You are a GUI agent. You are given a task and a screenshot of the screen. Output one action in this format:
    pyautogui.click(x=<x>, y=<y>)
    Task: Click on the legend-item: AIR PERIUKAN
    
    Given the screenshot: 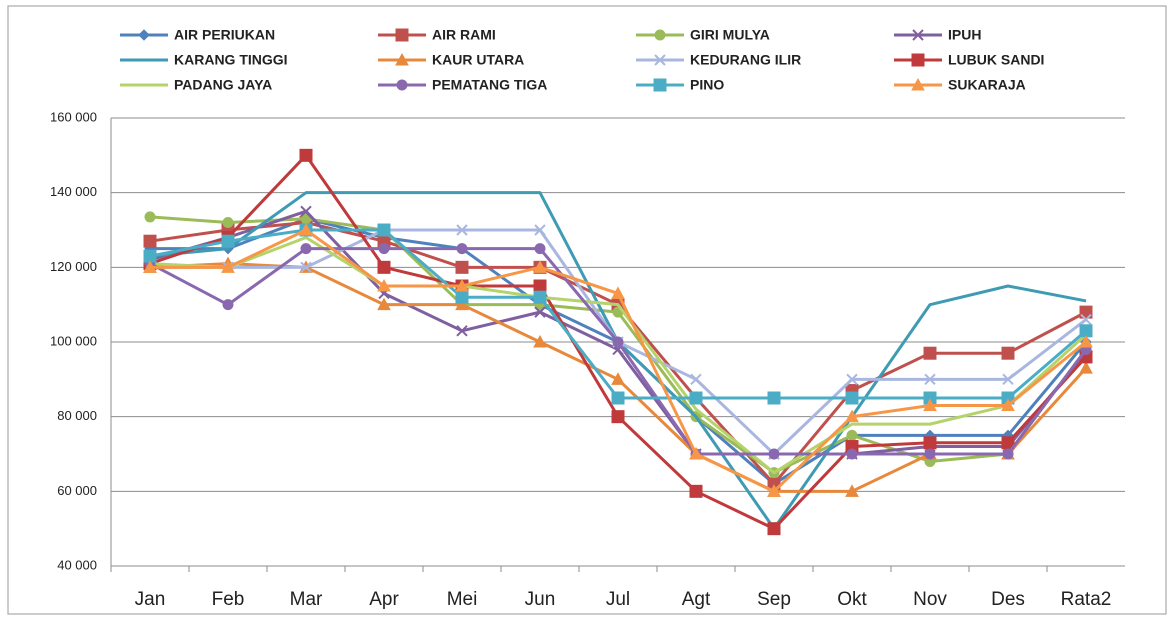 What is the action you would take?
    pyautogui.click(x=197, y=35)
    